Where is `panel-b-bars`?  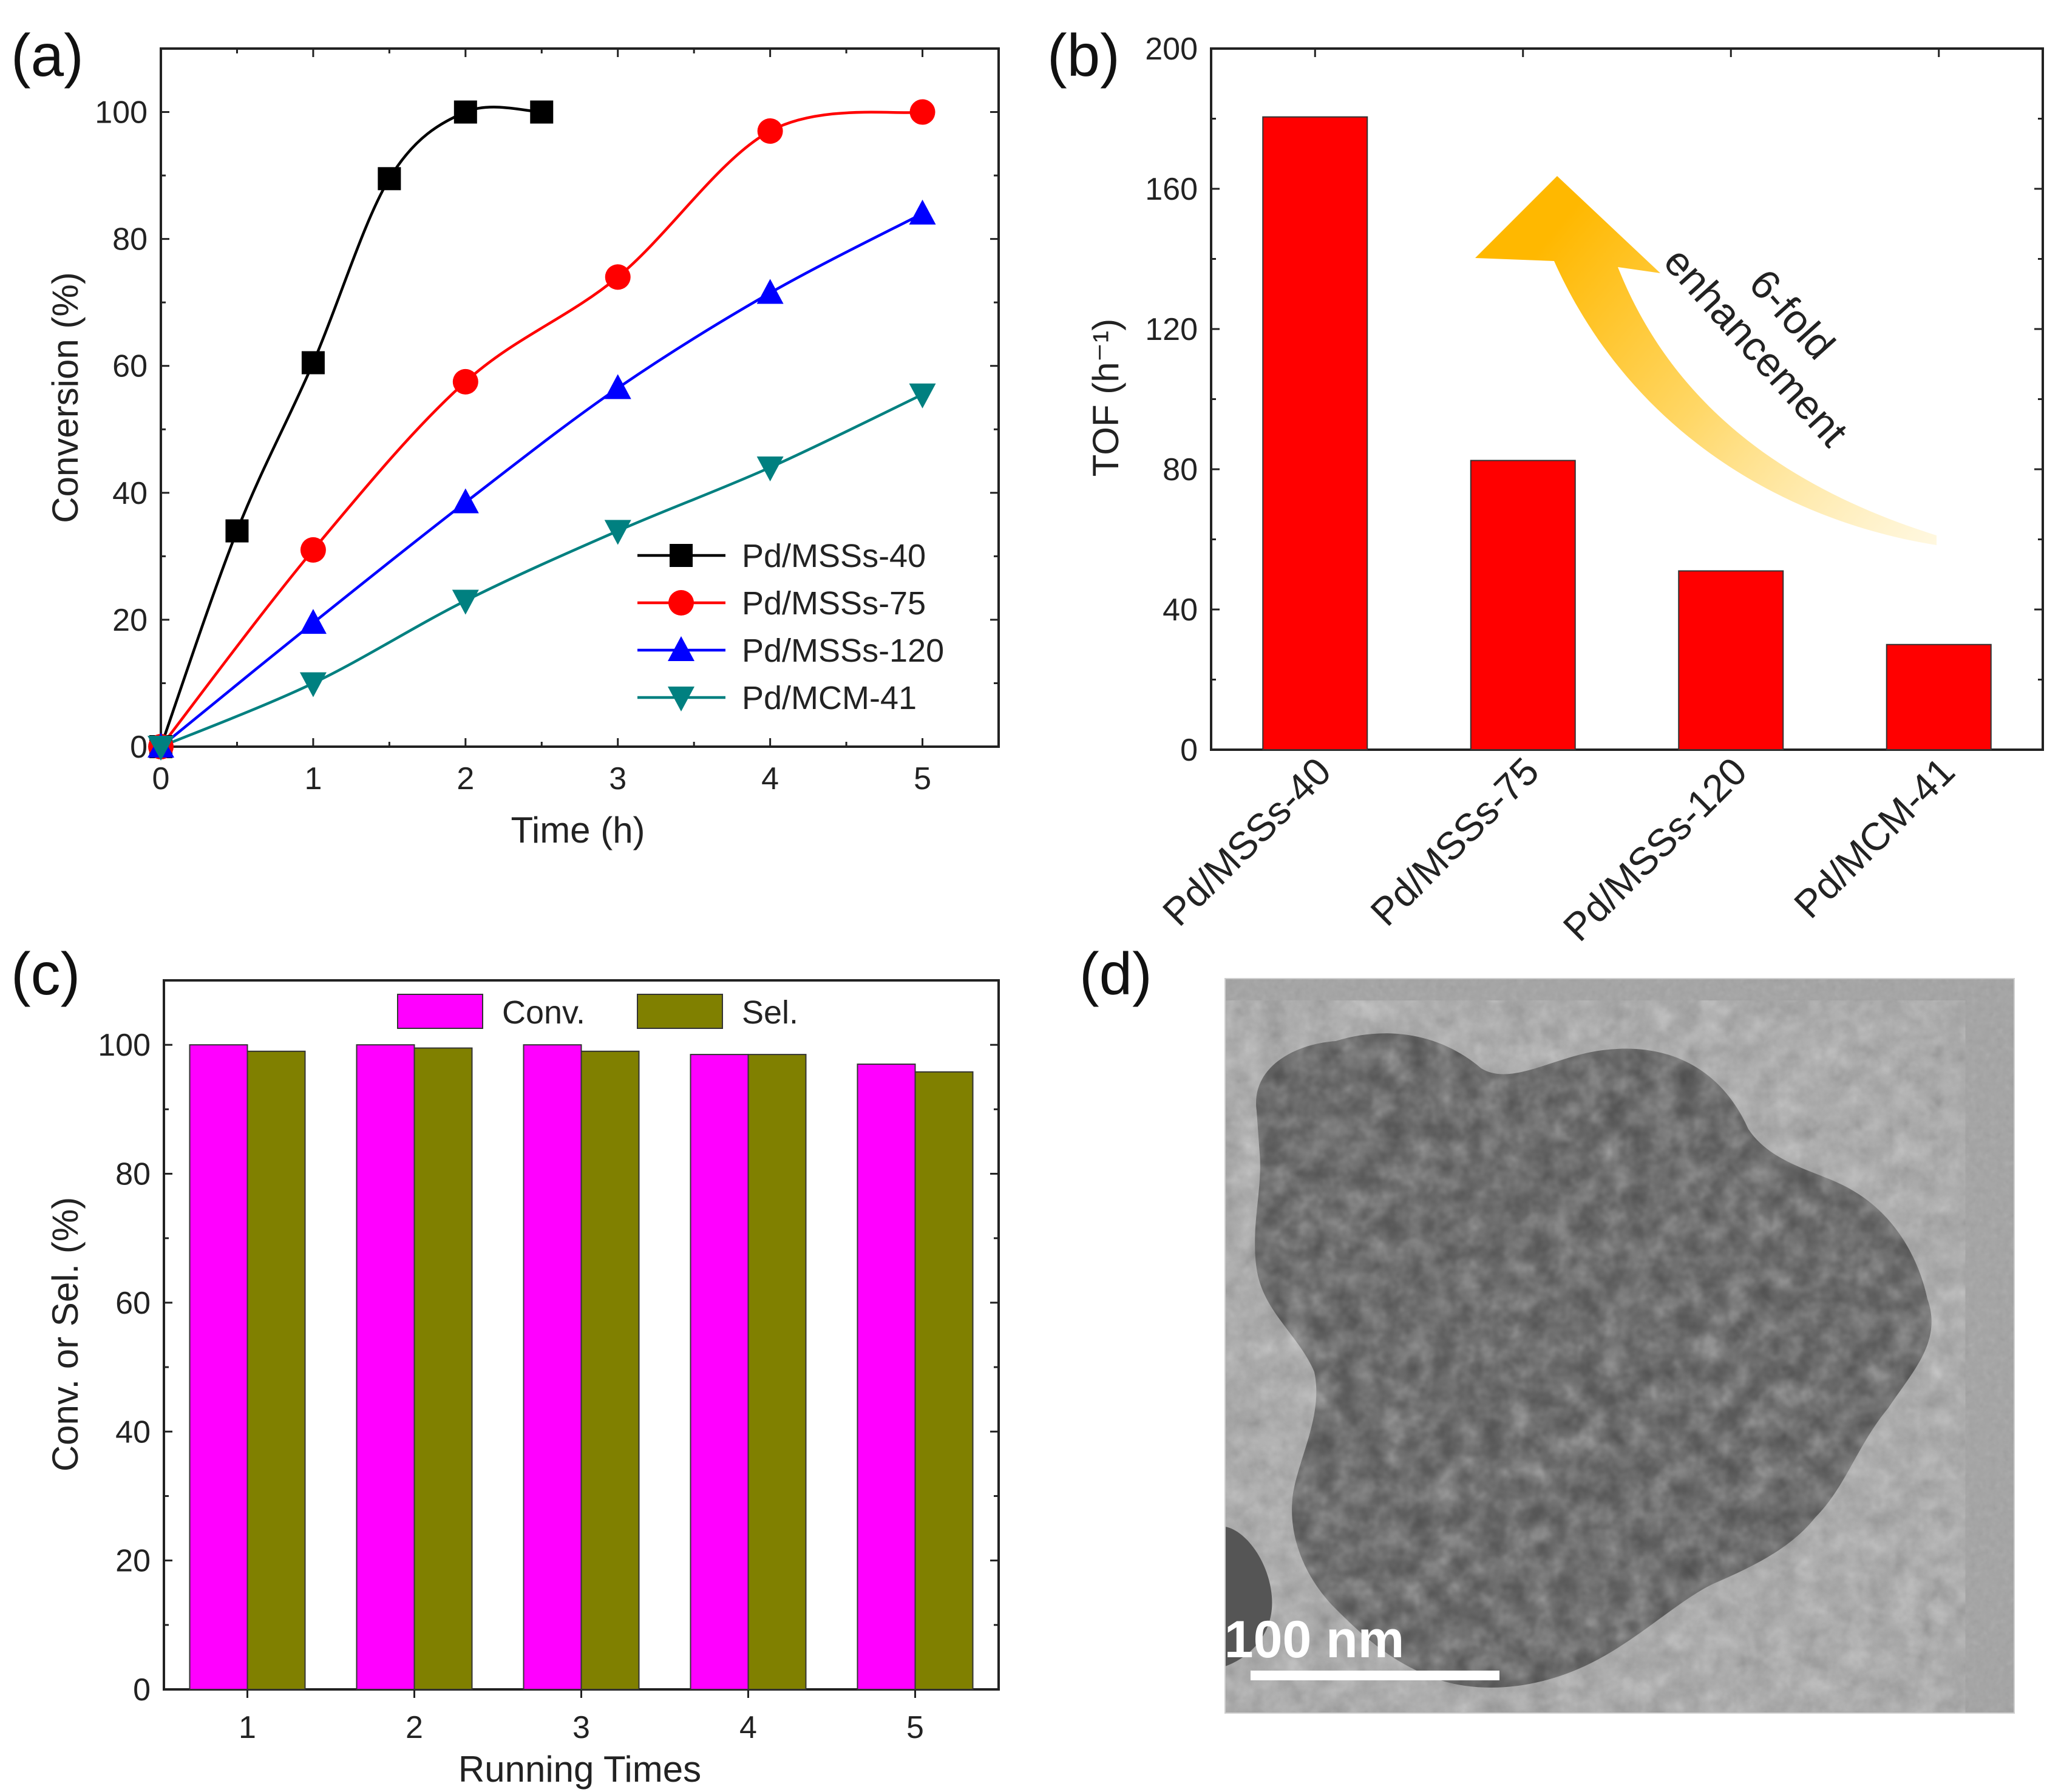 panel-b-bars is located at coordinates (1627, 433).